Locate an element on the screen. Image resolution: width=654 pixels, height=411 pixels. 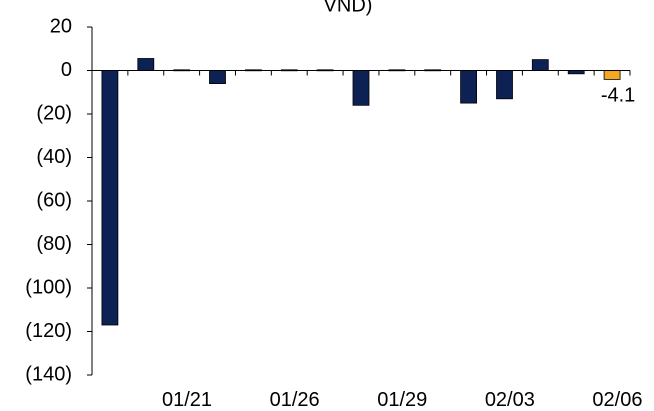
y-tick-label: 20 is located at coordinates (61, 26).